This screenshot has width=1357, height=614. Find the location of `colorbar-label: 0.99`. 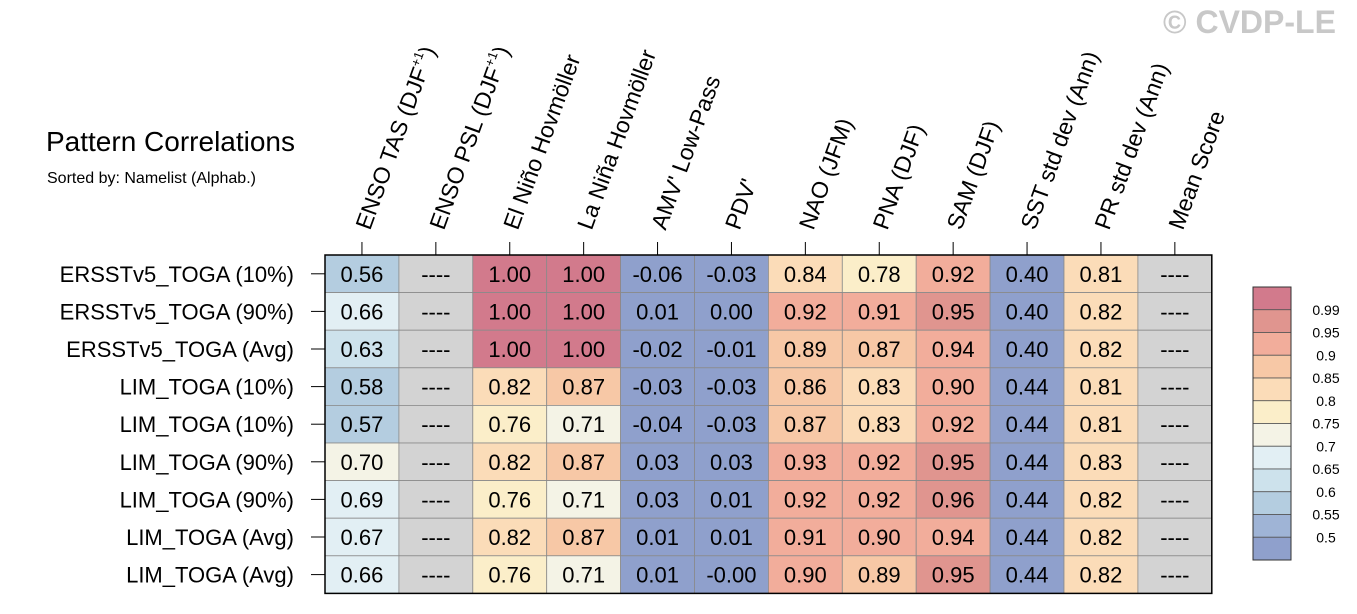

colorbar-label: 0.99 is located at coordinates (1325, 310).